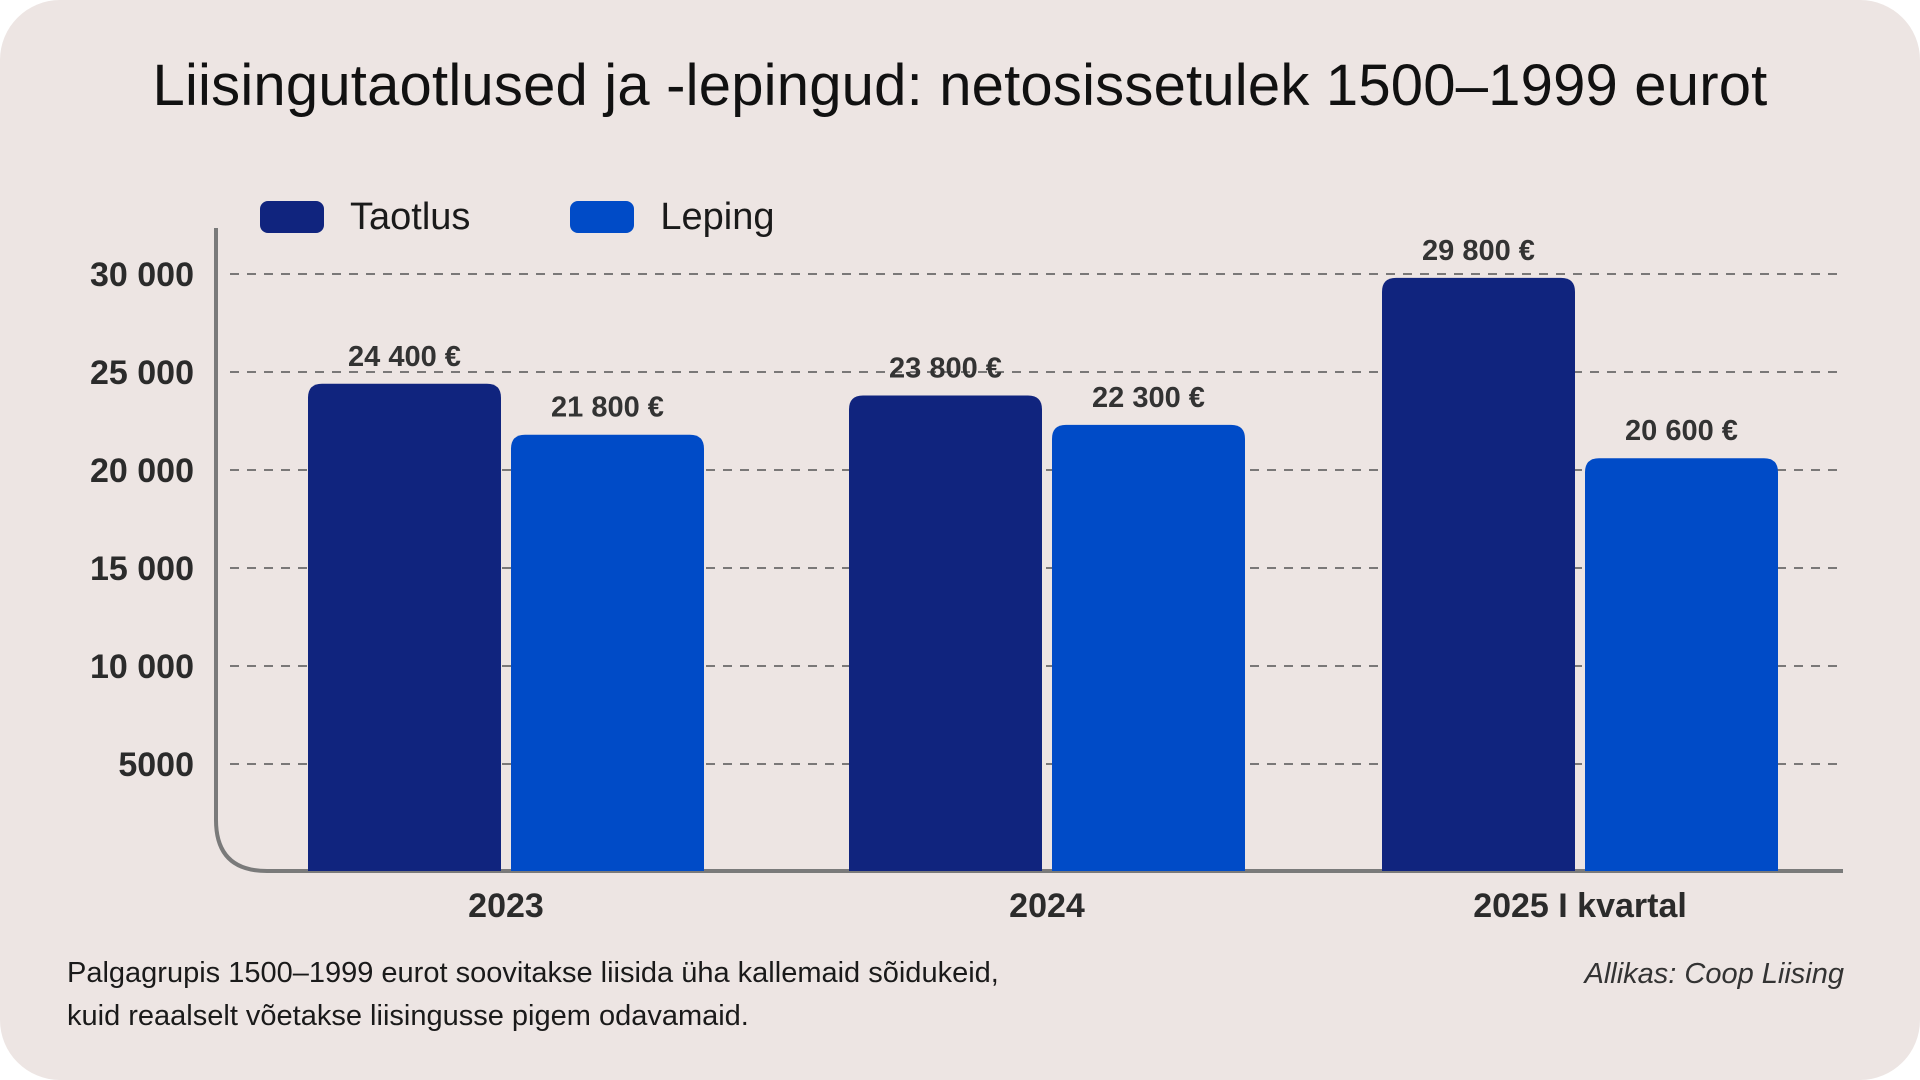  I want to click on source-credit: Allikas: Coop Liising, so click(1714, 974).